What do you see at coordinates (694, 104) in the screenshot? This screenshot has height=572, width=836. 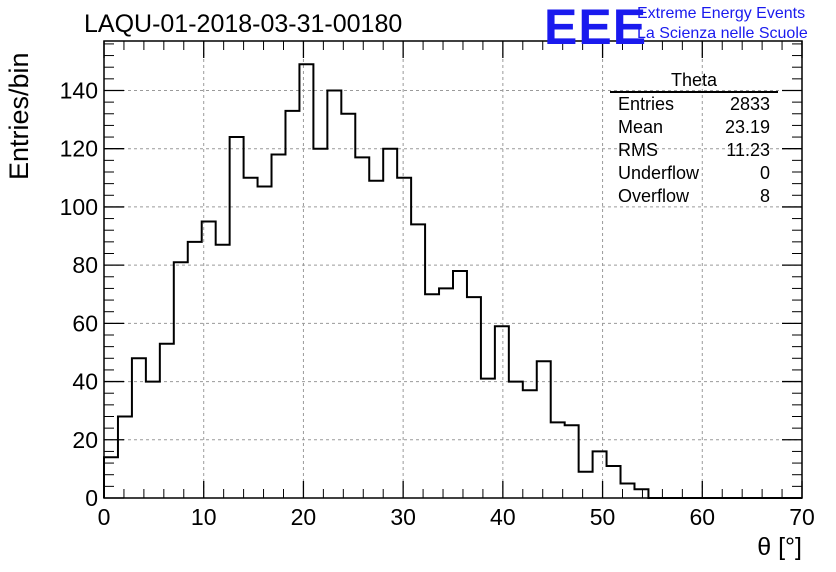 I see `stats-row-entries: Entries 2833` at bounding box center [694, 104].